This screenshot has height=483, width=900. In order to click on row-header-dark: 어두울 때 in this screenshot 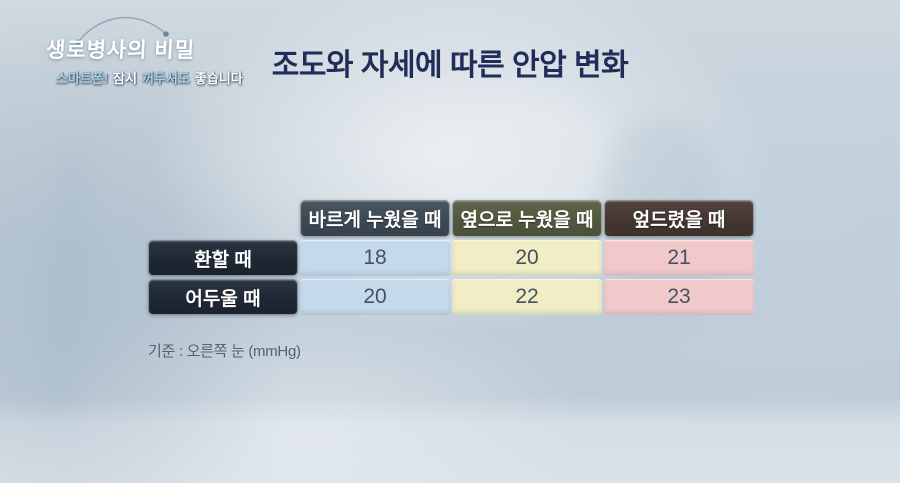, I will do `click(223, 297)`.